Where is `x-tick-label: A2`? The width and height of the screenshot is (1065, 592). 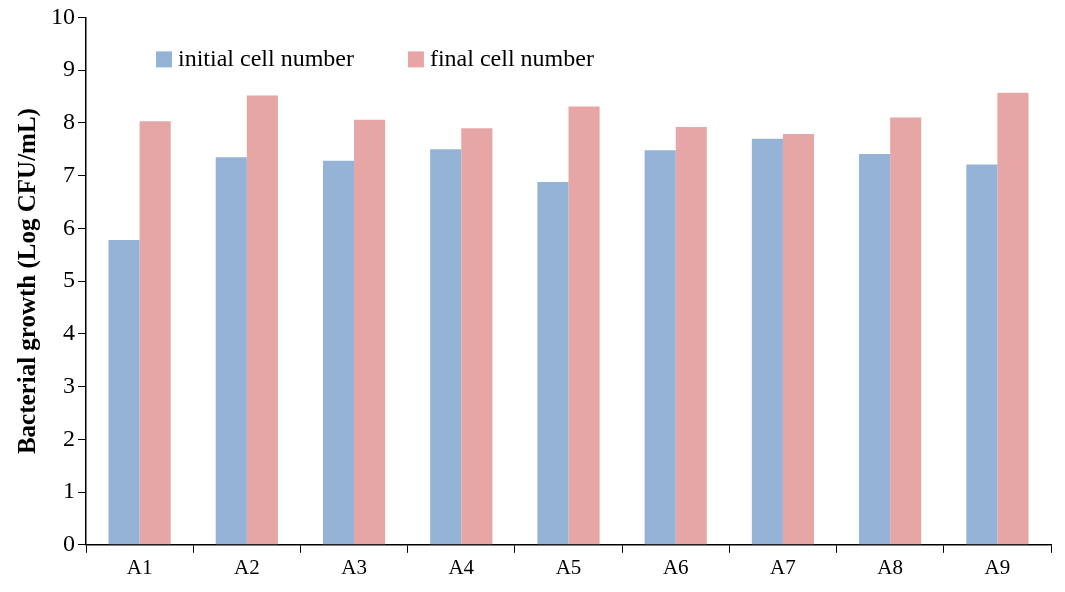
x-tick-label: A2 is located at coordinates (247, 566).